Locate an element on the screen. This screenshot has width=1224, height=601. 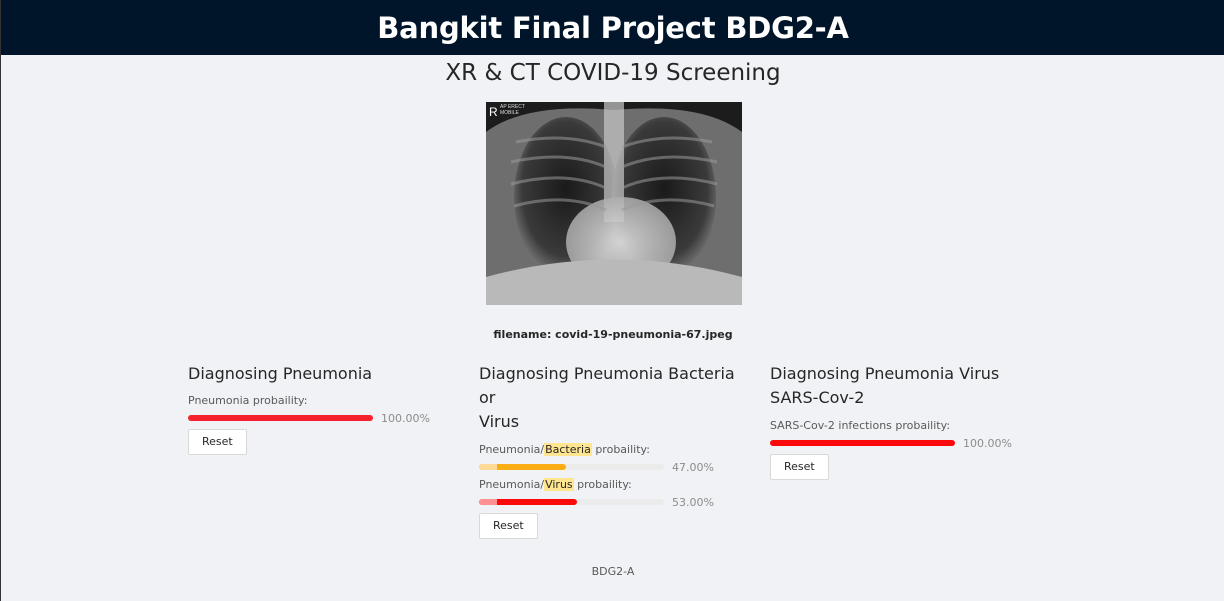
sars-prob-label: SARS-Cov-2 infections probaility: is located at coordinates (860, 425).